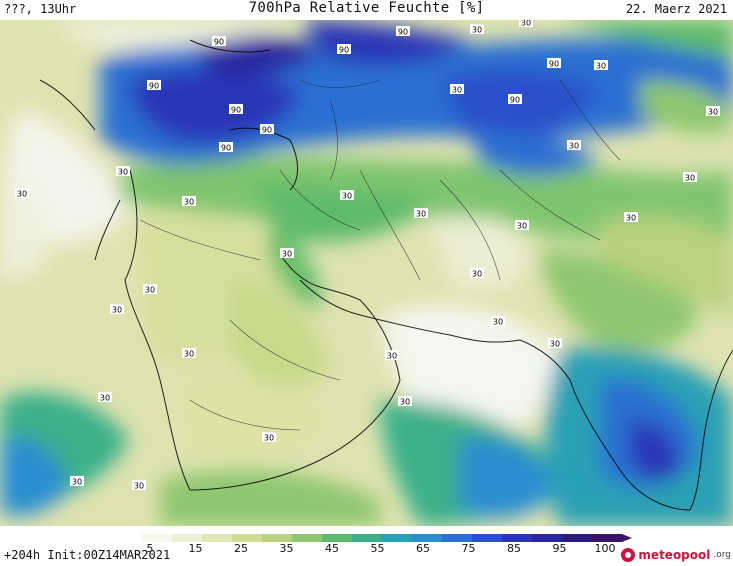  I want to click on valid-time-label: ???, 13Uhr, so click(40, 9).